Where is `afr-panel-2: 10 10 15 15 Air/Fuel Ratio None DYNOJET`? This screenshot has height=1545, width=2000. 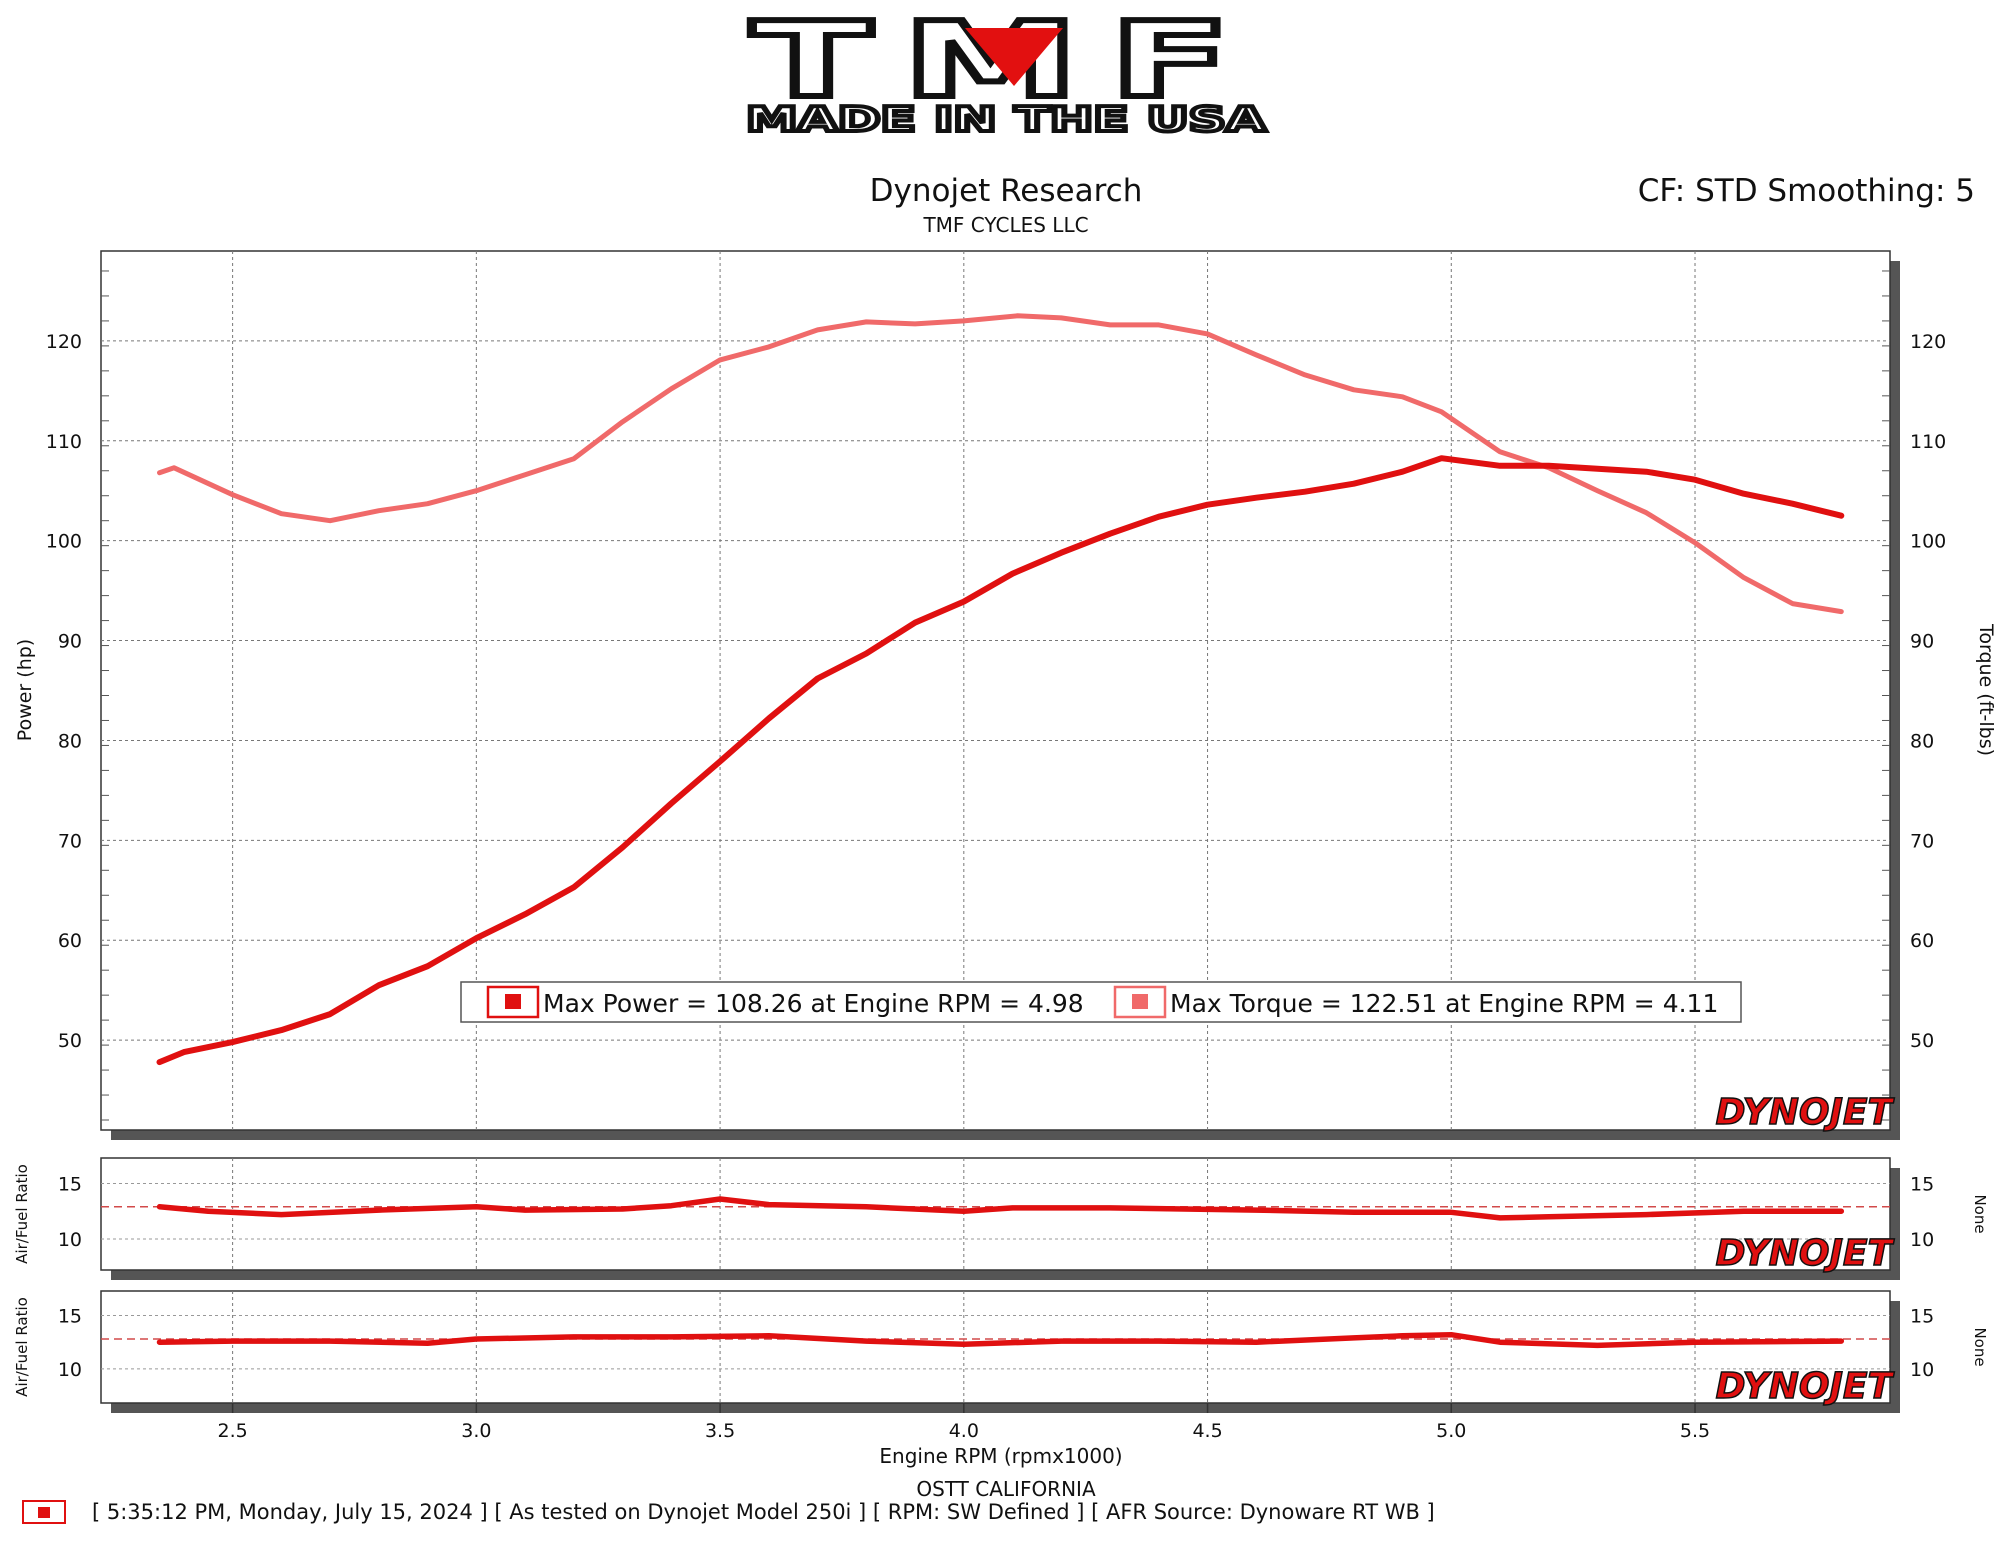
afr-panel-2: 10 10 15 15 Air/Fuel Ratio None DYNOJET is located at coordinates (1001, 1351).